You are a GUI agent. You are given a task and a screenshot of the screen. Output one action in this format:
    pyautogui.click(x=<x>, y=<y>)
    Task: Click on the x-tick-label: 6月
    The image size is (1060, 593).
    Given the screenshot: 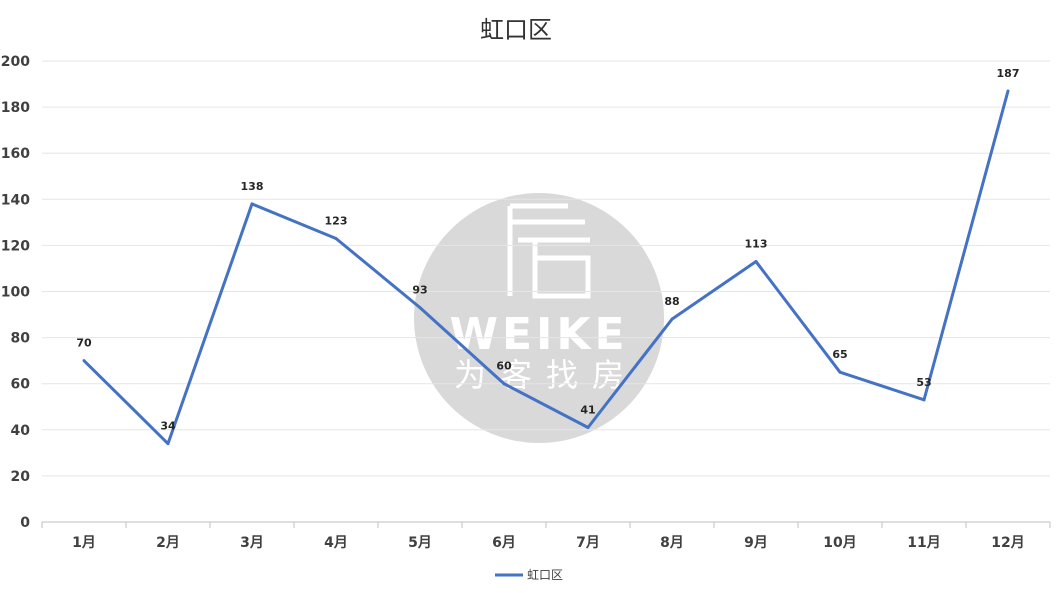 What is the action you would take?
    pyautogui.click(x=504, y=543)
    